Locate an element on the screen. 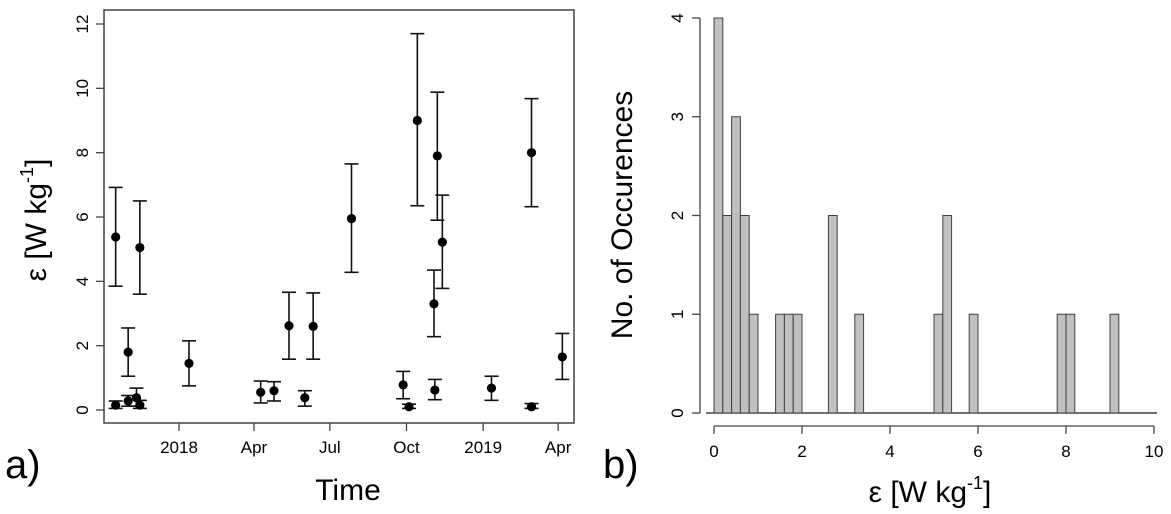 This screenshot has width=1171, height=514. panel-a-y-tick-label: 8 is located at coordinates (82, 152).